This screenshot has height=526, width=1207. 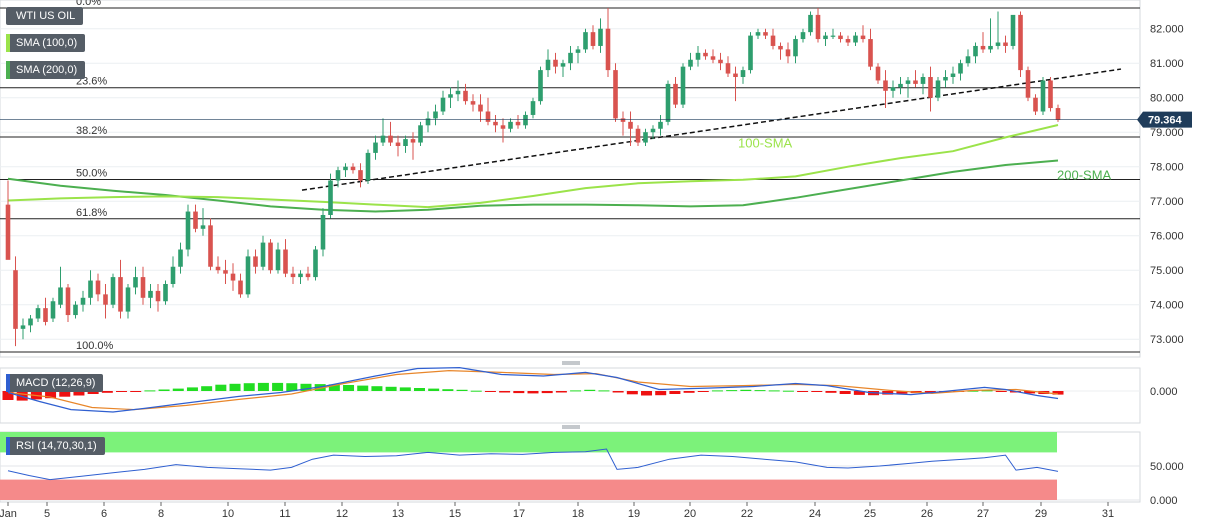 What do you see at coordinates (455, 514) in the screenshot?
I see `x-tick-label: 15` at bounding box center [455, 514].